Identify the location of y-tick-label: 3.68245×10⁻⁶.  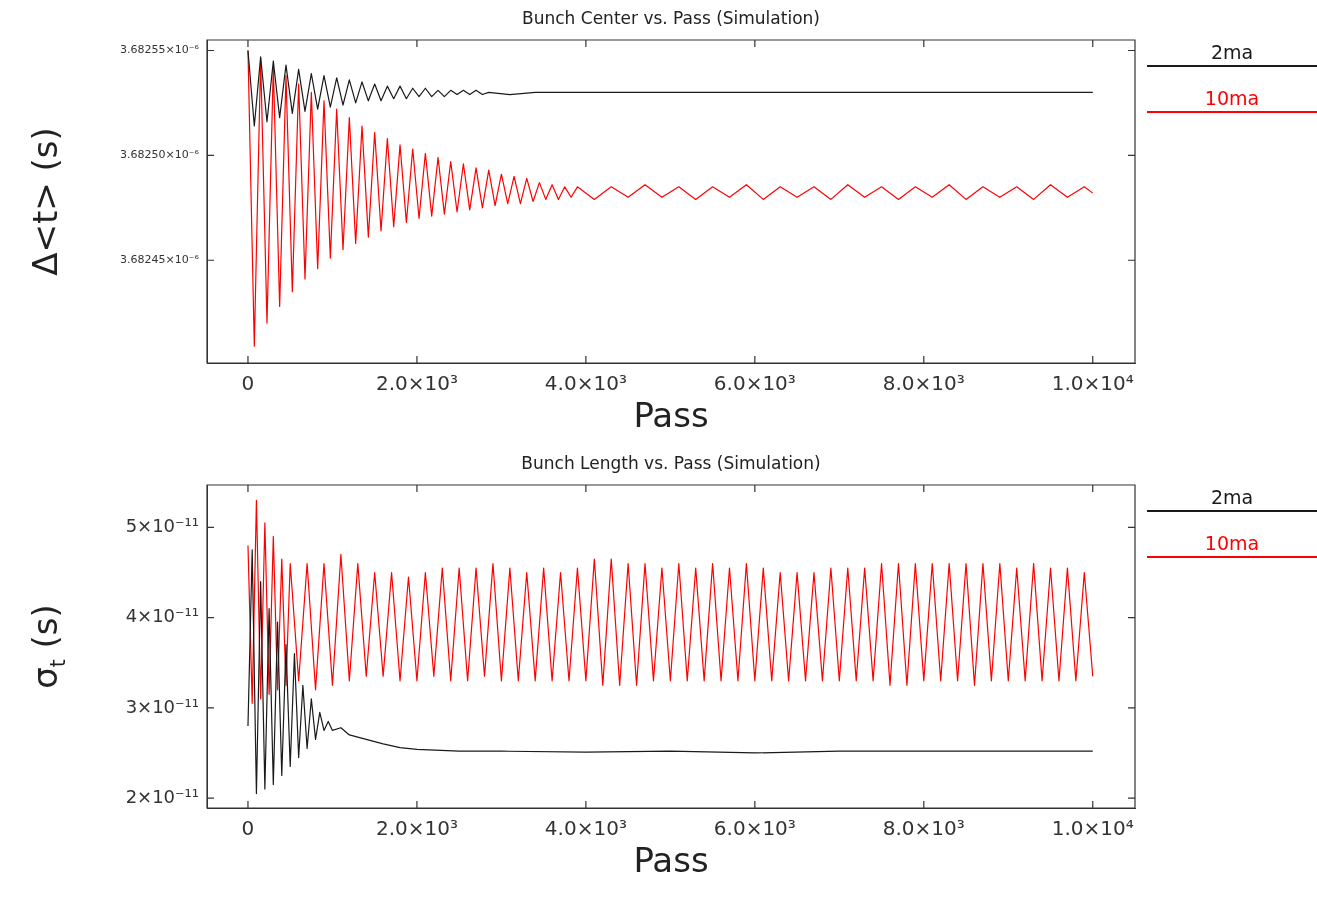
(160, 260).